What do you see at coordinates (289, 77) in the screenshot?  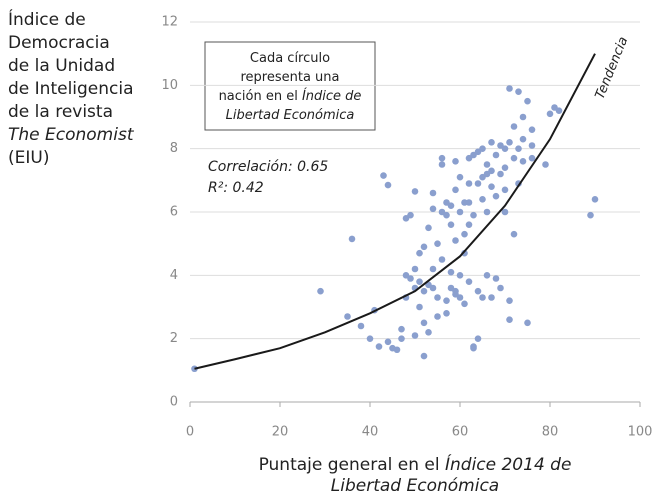 I see `text-part: representa una` at bounding box center [289, 77].